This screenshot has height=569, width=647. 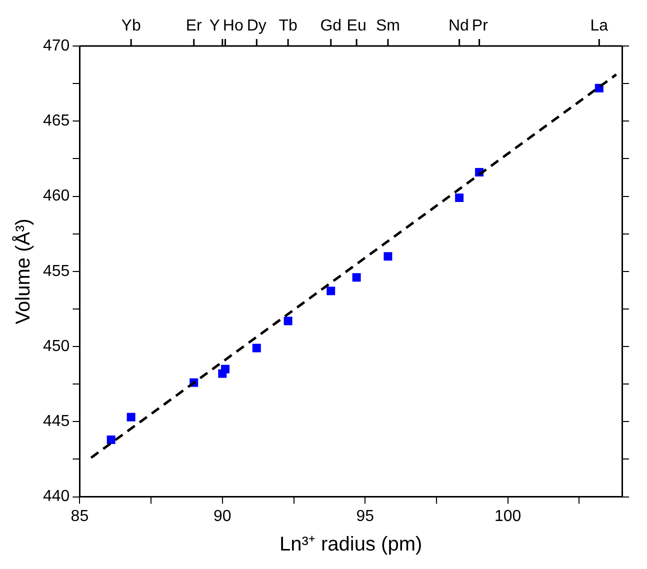 What do you see at coordinates (388, 25) in the screenshot?
I see `annotation: Sm` at bounding box center [388, 25].